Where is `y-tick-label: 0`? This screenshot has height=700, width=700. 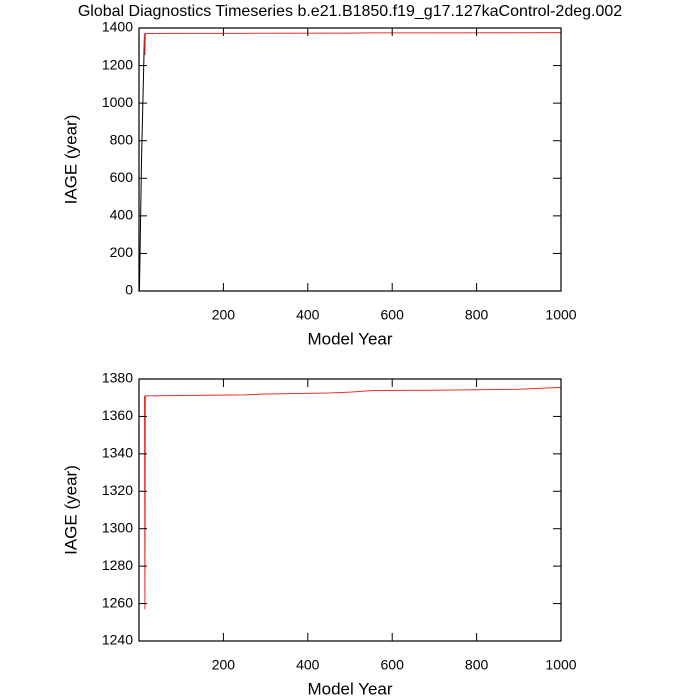 y-tick-label: 0 is located at coordinates (129, 290).